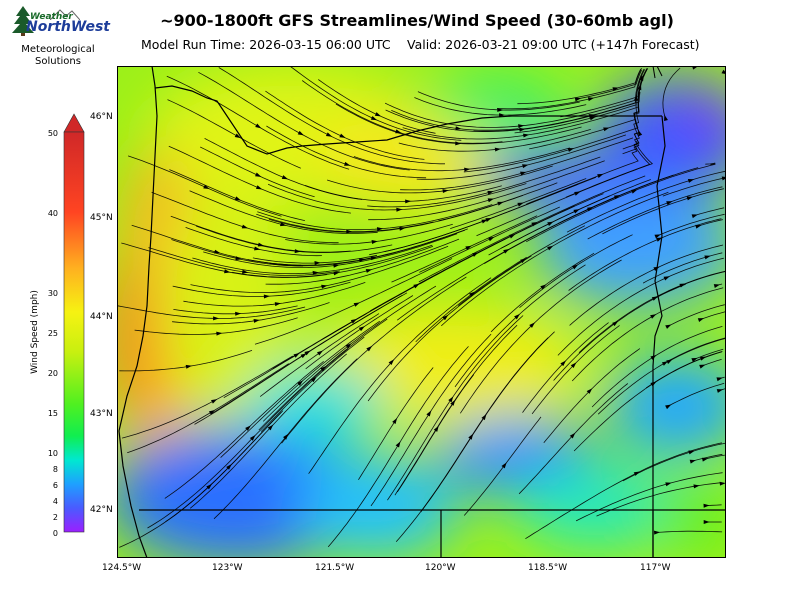 The image size is (800, 600). I want to click on colorbar-tick-50: 50, so click(52, 133).